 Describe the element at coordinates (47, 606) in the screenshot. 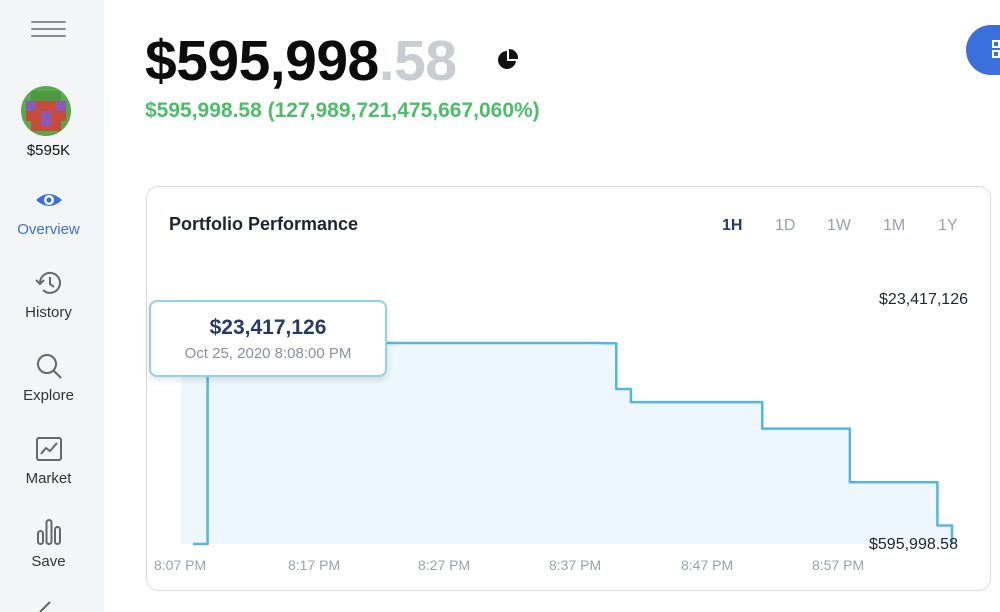

I see `pencil-icon` at that location.